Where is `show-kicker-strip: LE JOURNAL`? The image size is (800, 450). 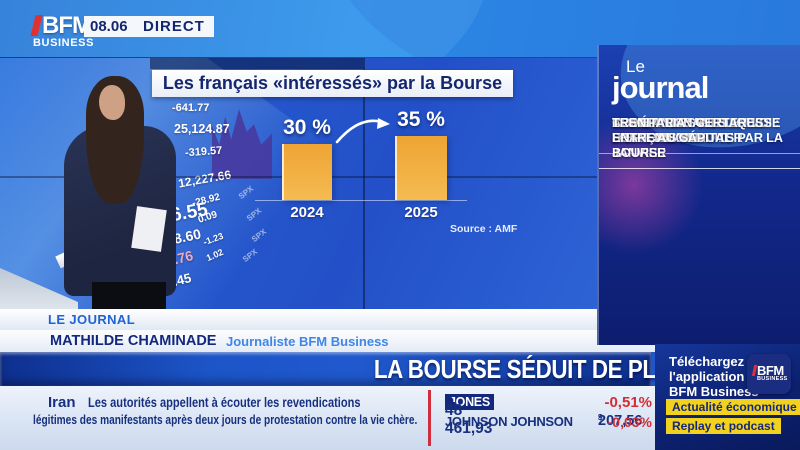 show-kicker-strip: LE JOURNAL is located at coordinates (327, 319).